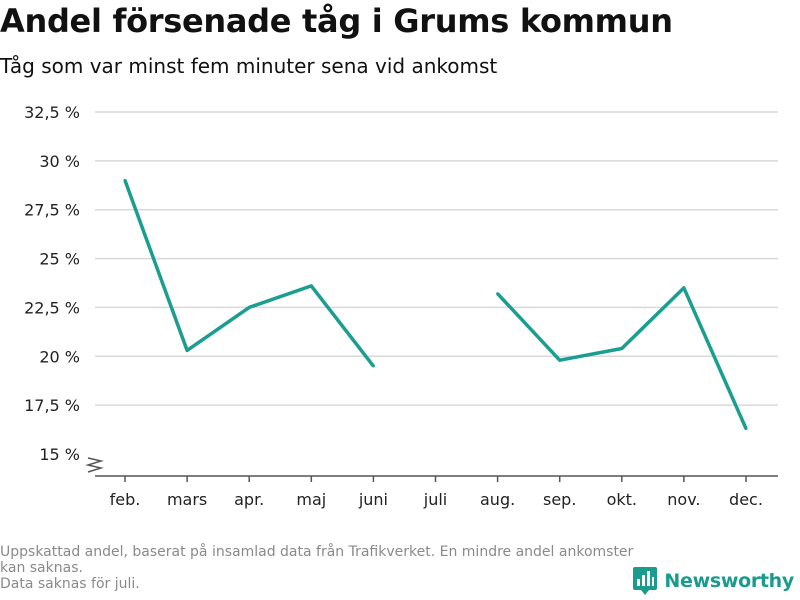 This screenshot has width=800, height=600. I want to click on x-tick-label: mars, so click(187, 499).